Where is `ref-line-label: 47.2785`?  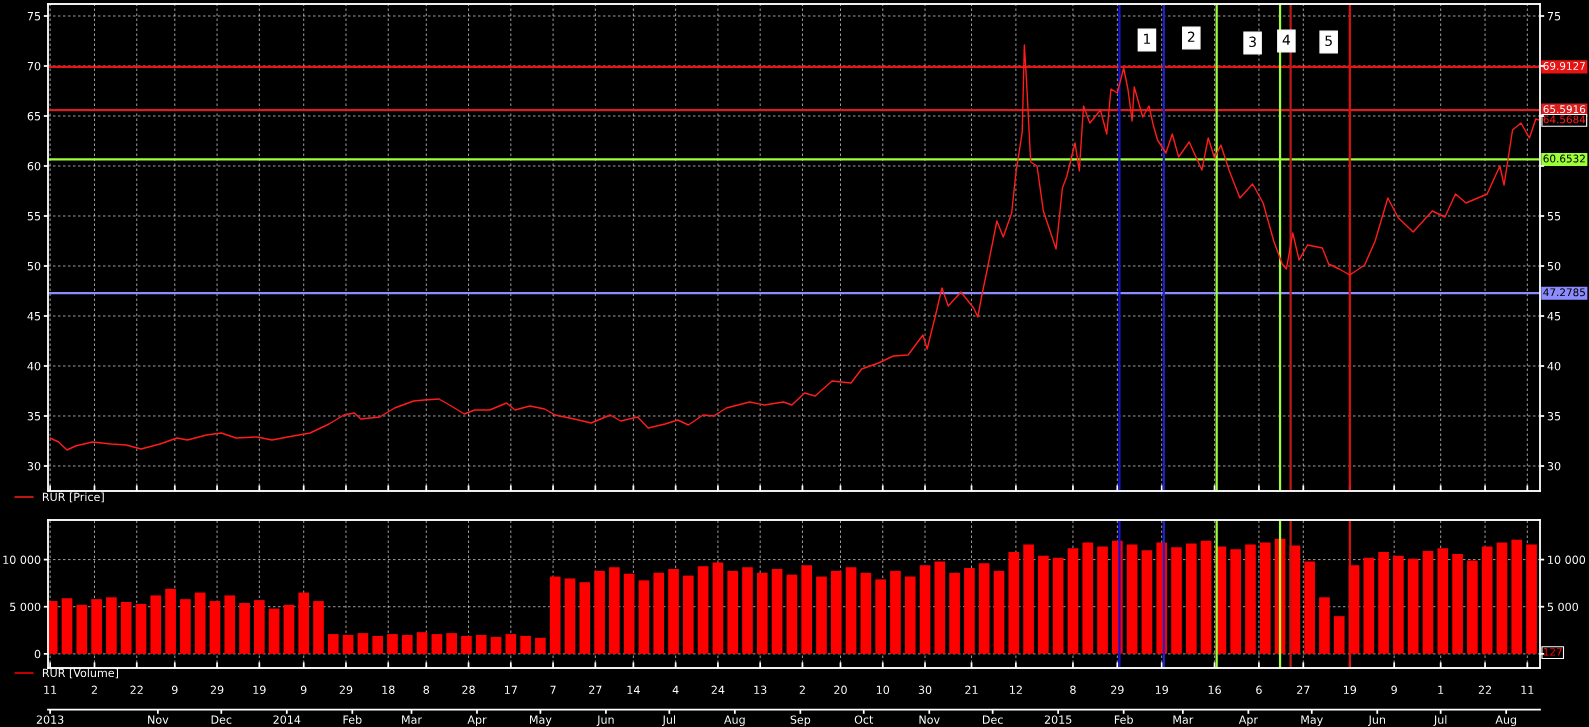
ref-line-label: 47.2785 is located at coordinates (1564, 292).